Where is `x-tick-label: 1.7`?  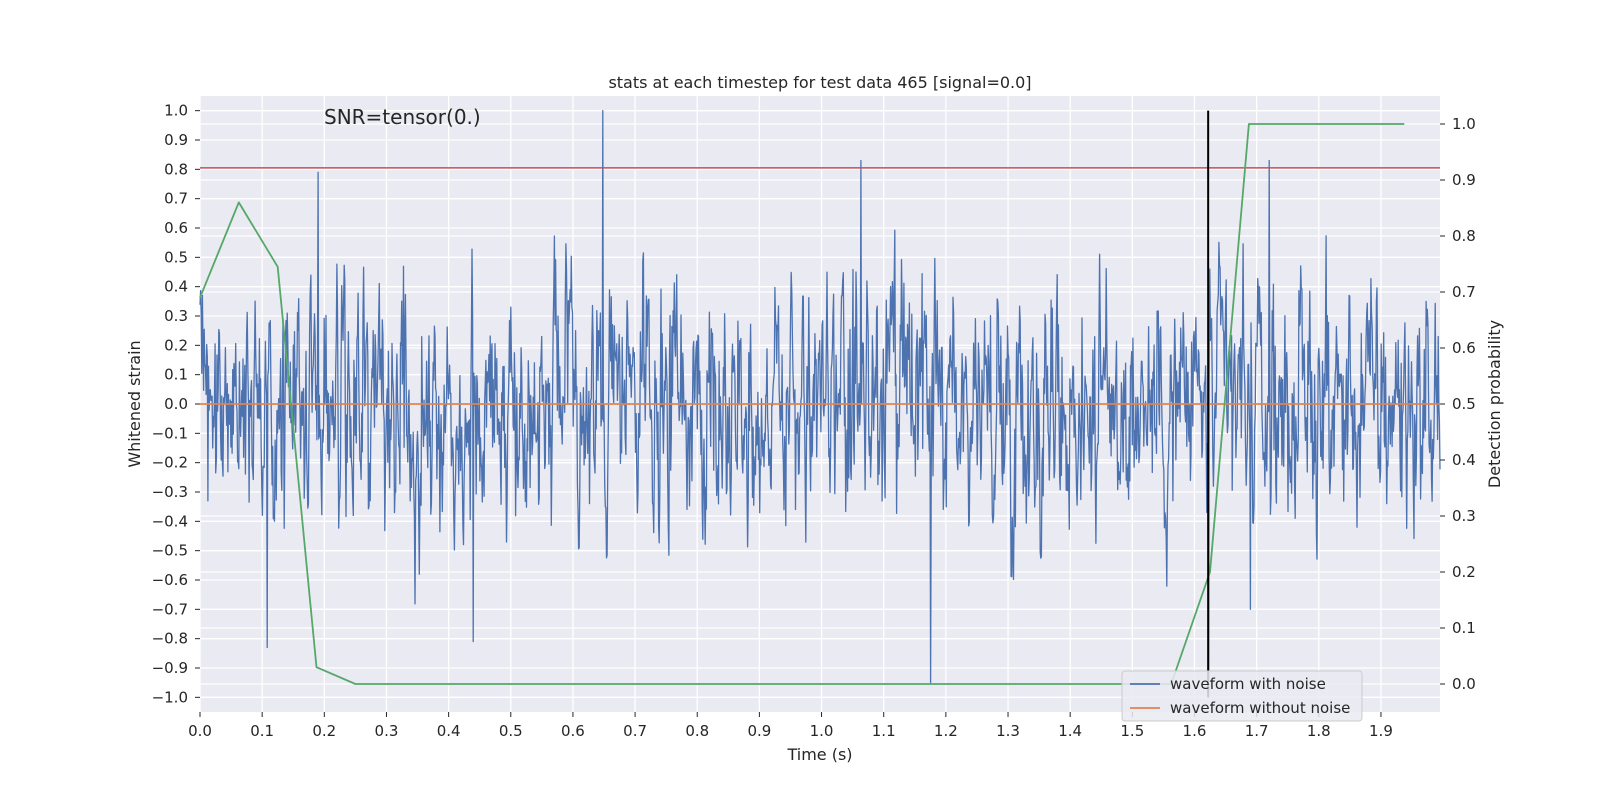
x-tick-label: 1.7 is located at coordinates (1257, 731).